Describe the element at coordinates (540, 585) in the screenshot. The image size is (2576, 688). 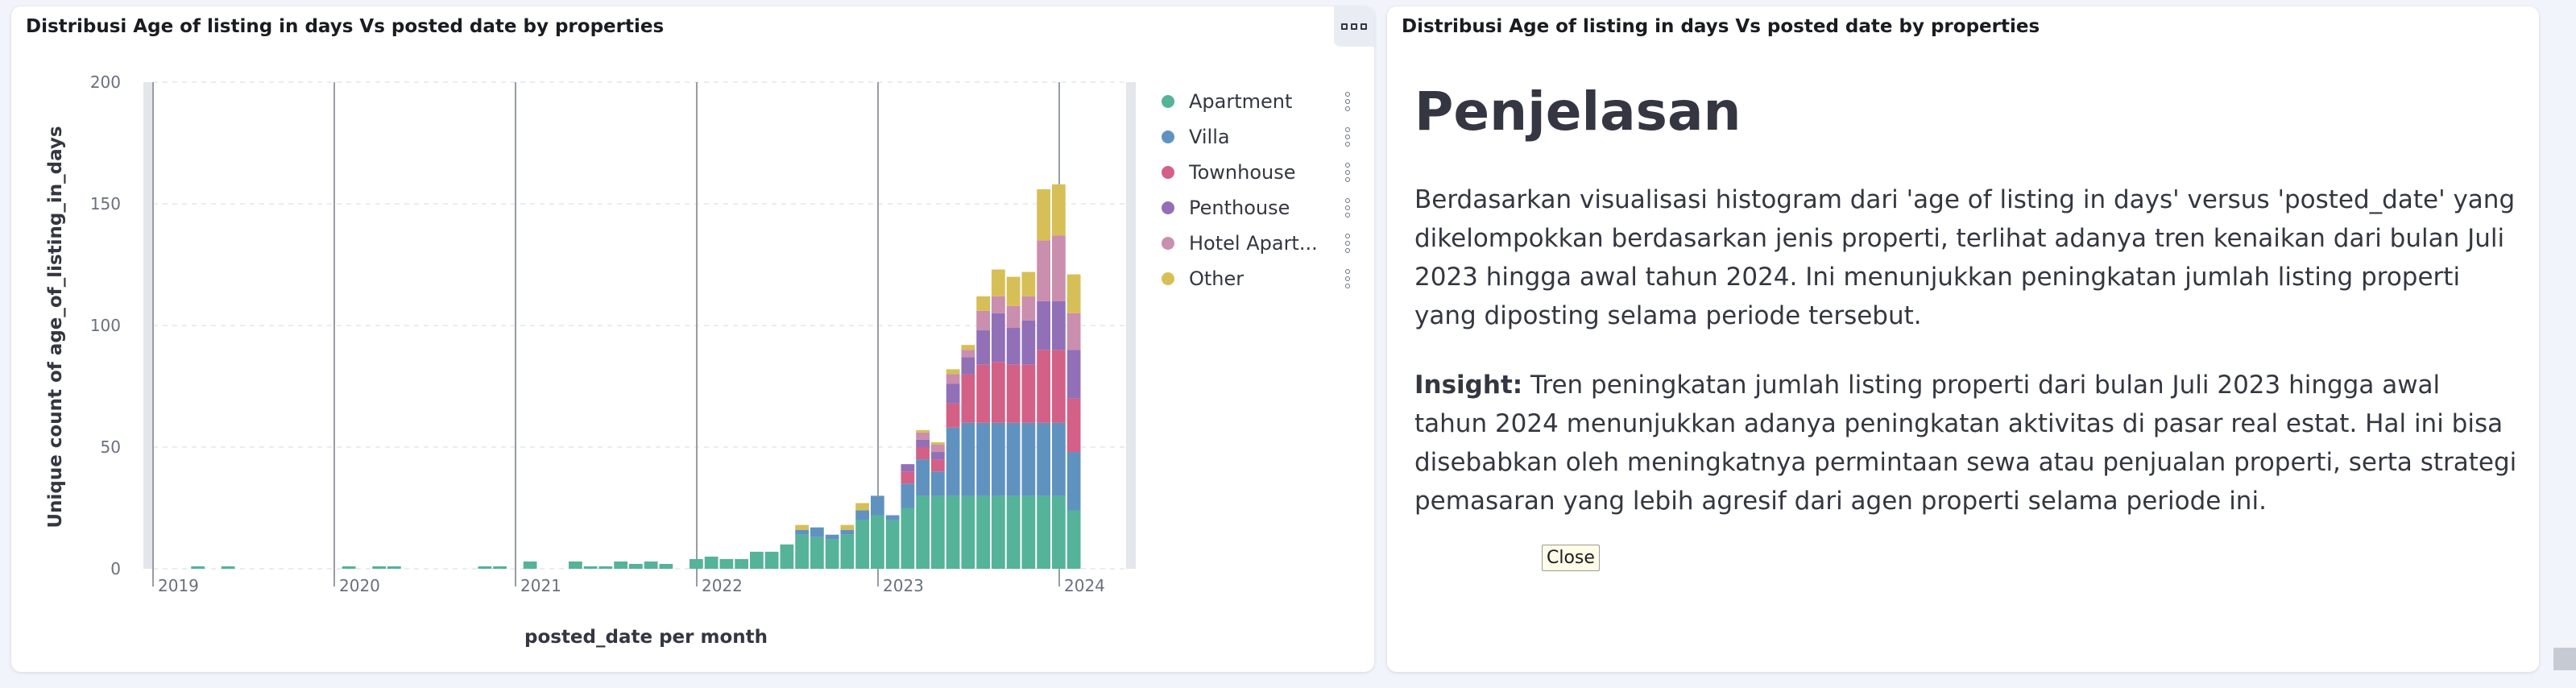
I see `x-tick-label: 2021` at that location.